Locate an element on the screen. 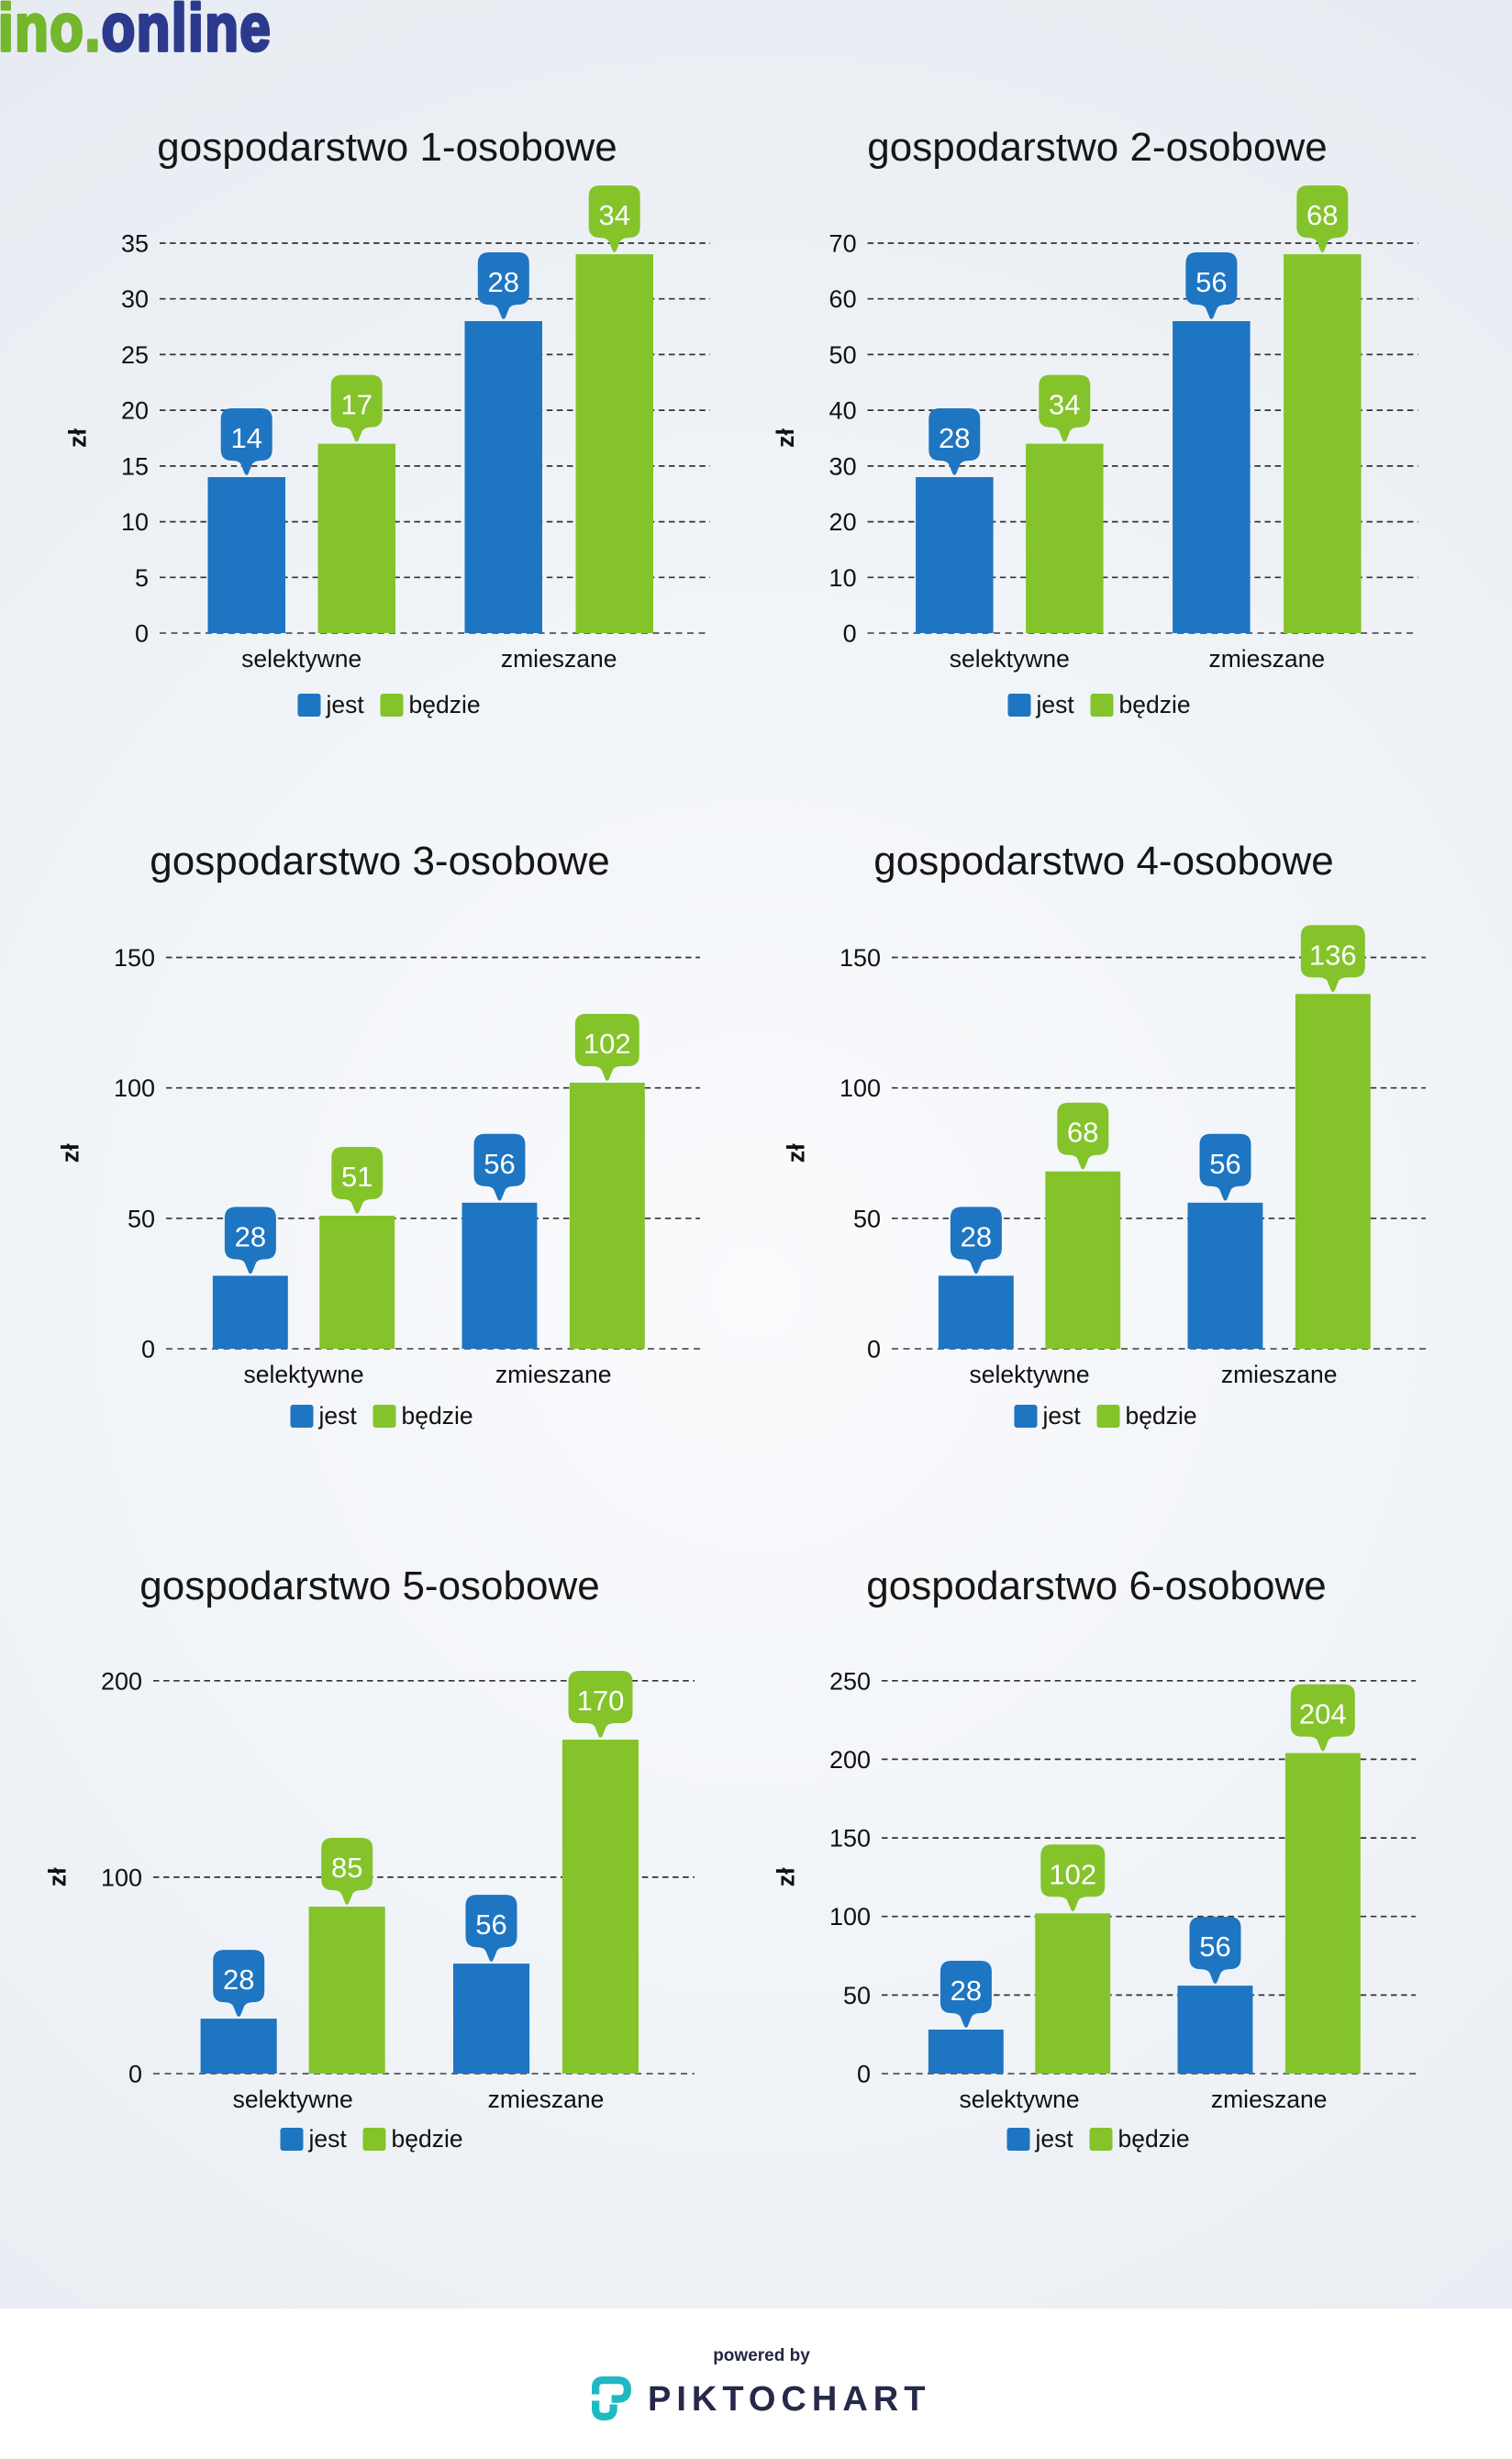  svg-text: gospodarstwo 6-osobowe is located at coordinates (1096, 1585).